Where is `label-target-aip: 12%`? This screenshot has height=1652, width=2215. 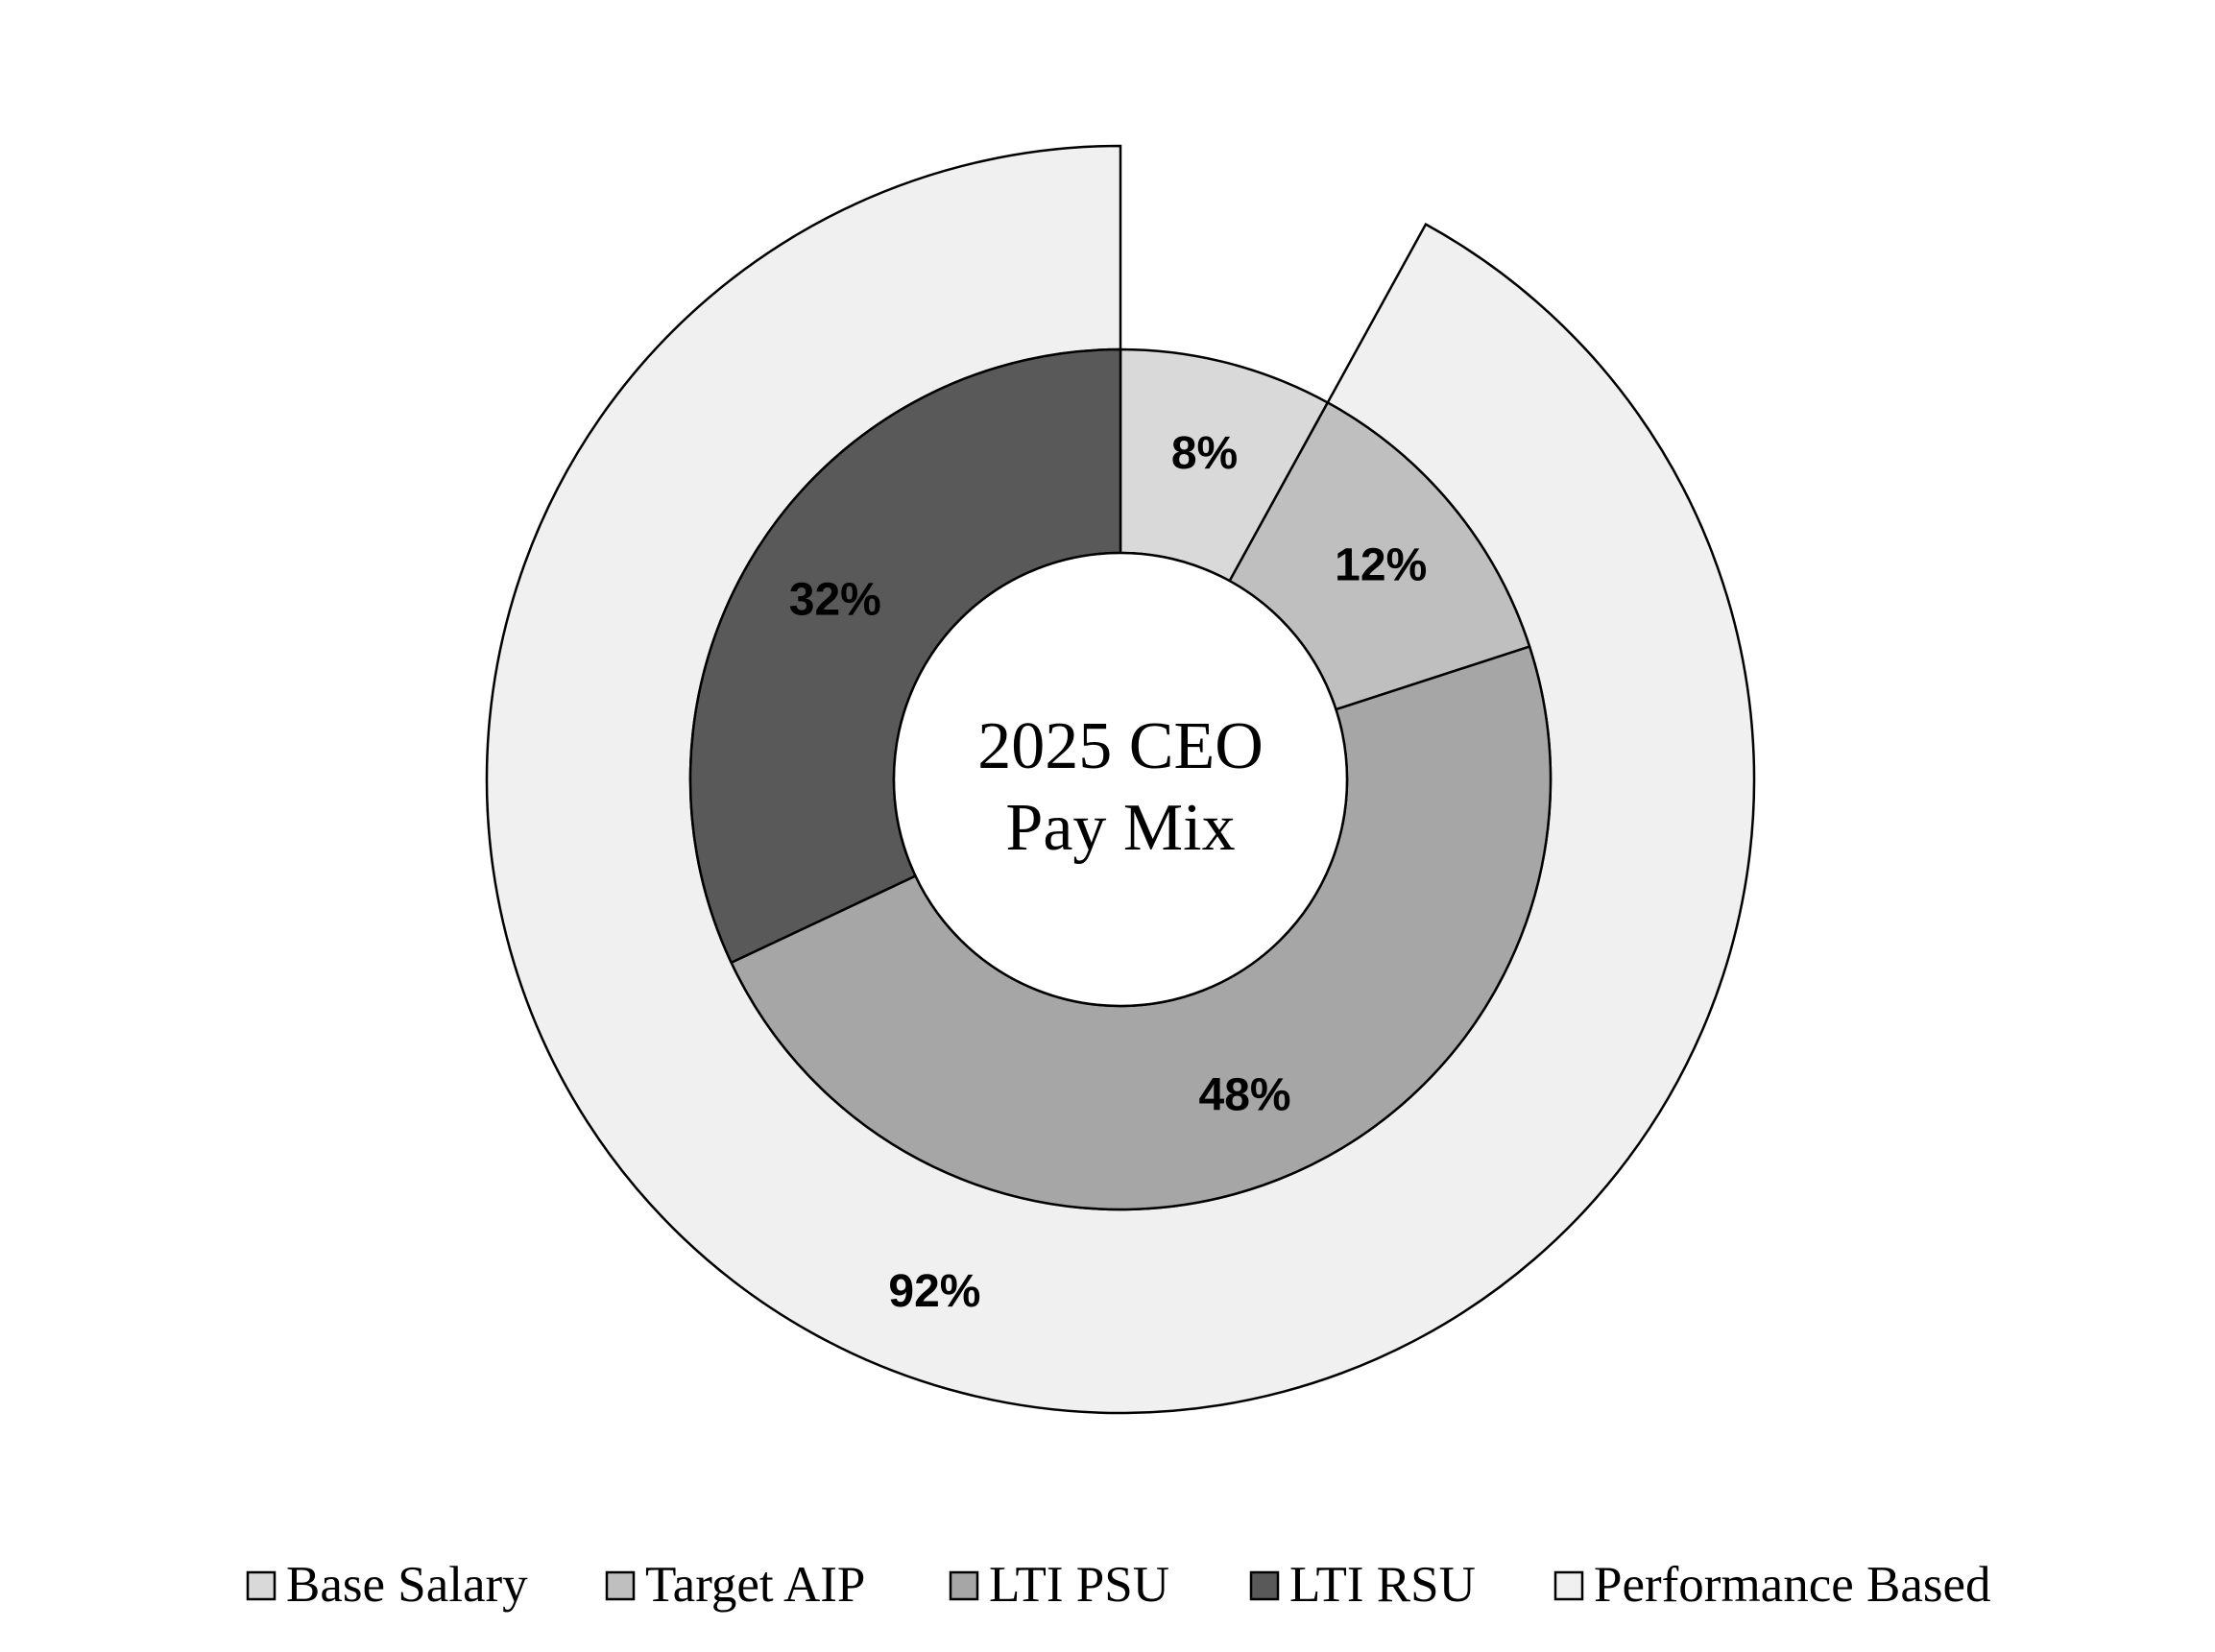 label-target-aip: 12% is located at coordinates (1381, 565).